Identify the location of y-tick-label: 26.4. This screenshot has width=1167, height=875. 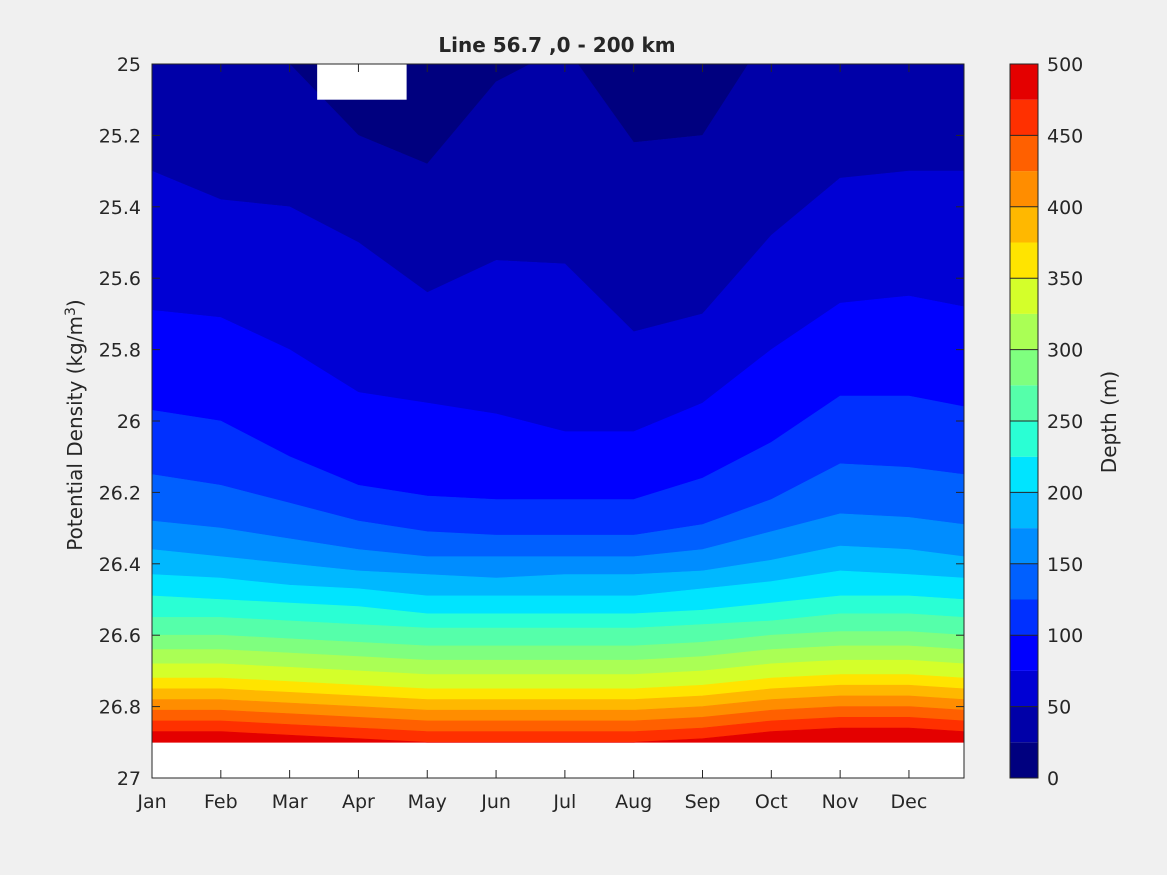
(120, 565).